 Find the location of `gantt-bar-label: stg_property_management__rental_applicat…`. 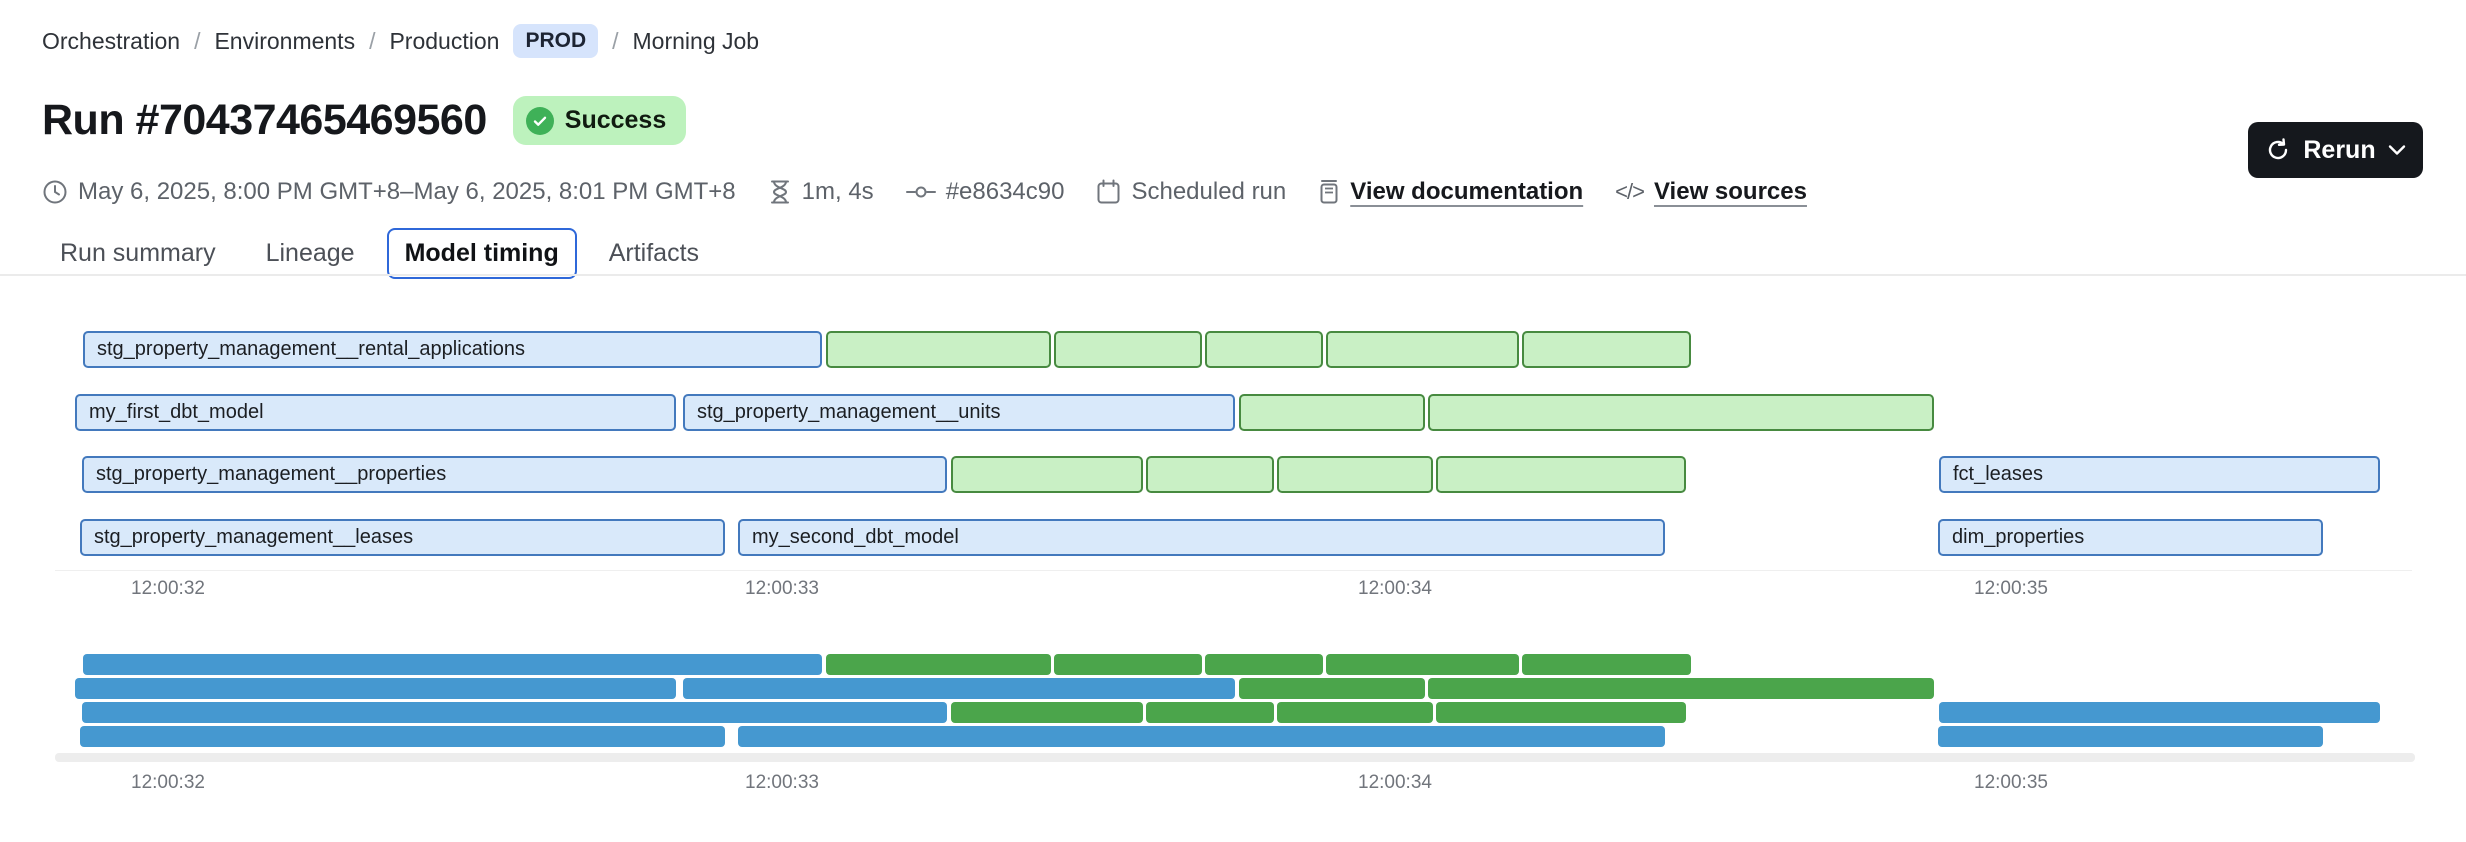

gantt-bar-label: stg_property_management__rental_applicat… is located at coordinates (311, 349).